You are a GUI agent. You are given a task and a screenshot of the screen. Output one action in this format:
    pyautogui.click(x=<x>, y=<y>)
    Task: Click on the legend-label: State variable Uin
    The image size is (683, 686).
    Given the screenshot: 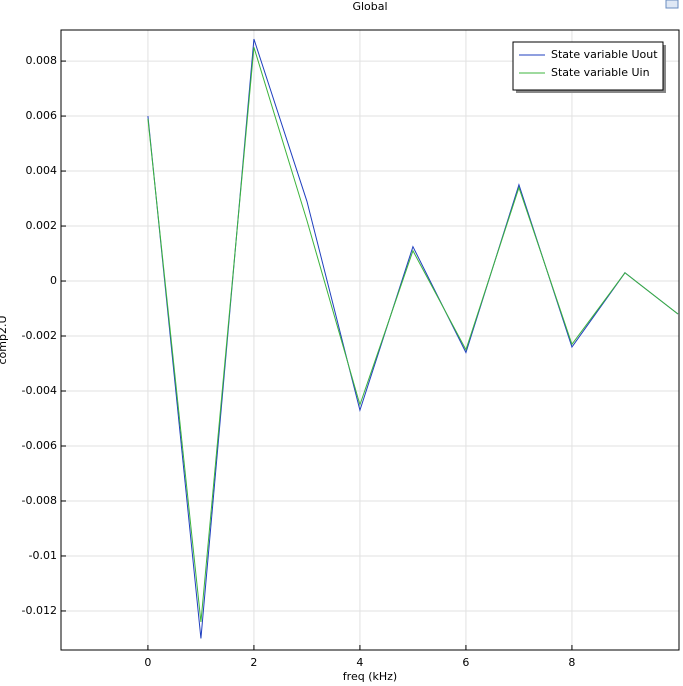 What is the action you would take?
    pyautogui.click(x=600, y=72)
    